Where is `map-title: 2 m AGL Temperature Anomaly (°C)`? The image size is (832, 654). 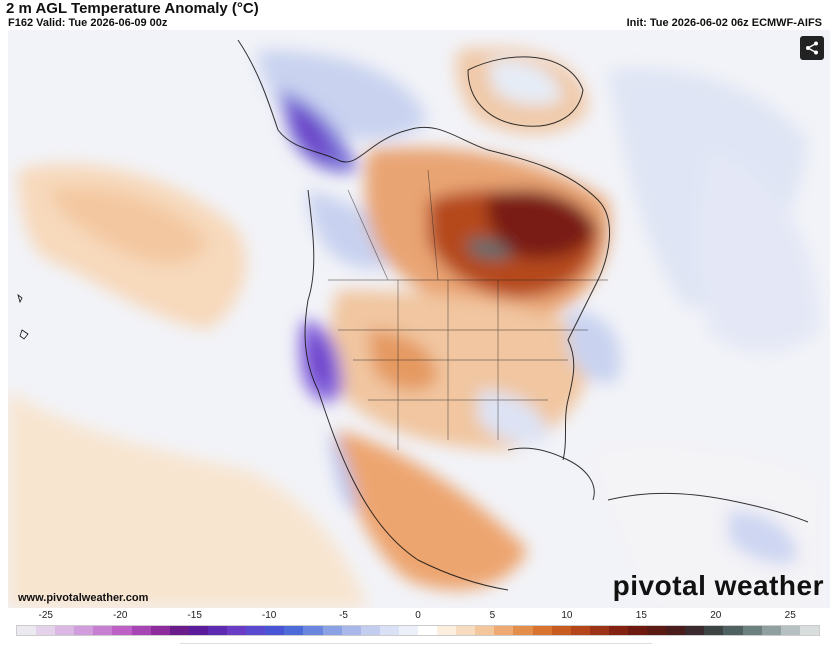 map-title: 2 m AGL Temperature Anomaly (°C) is located at coordinates (132, 8).